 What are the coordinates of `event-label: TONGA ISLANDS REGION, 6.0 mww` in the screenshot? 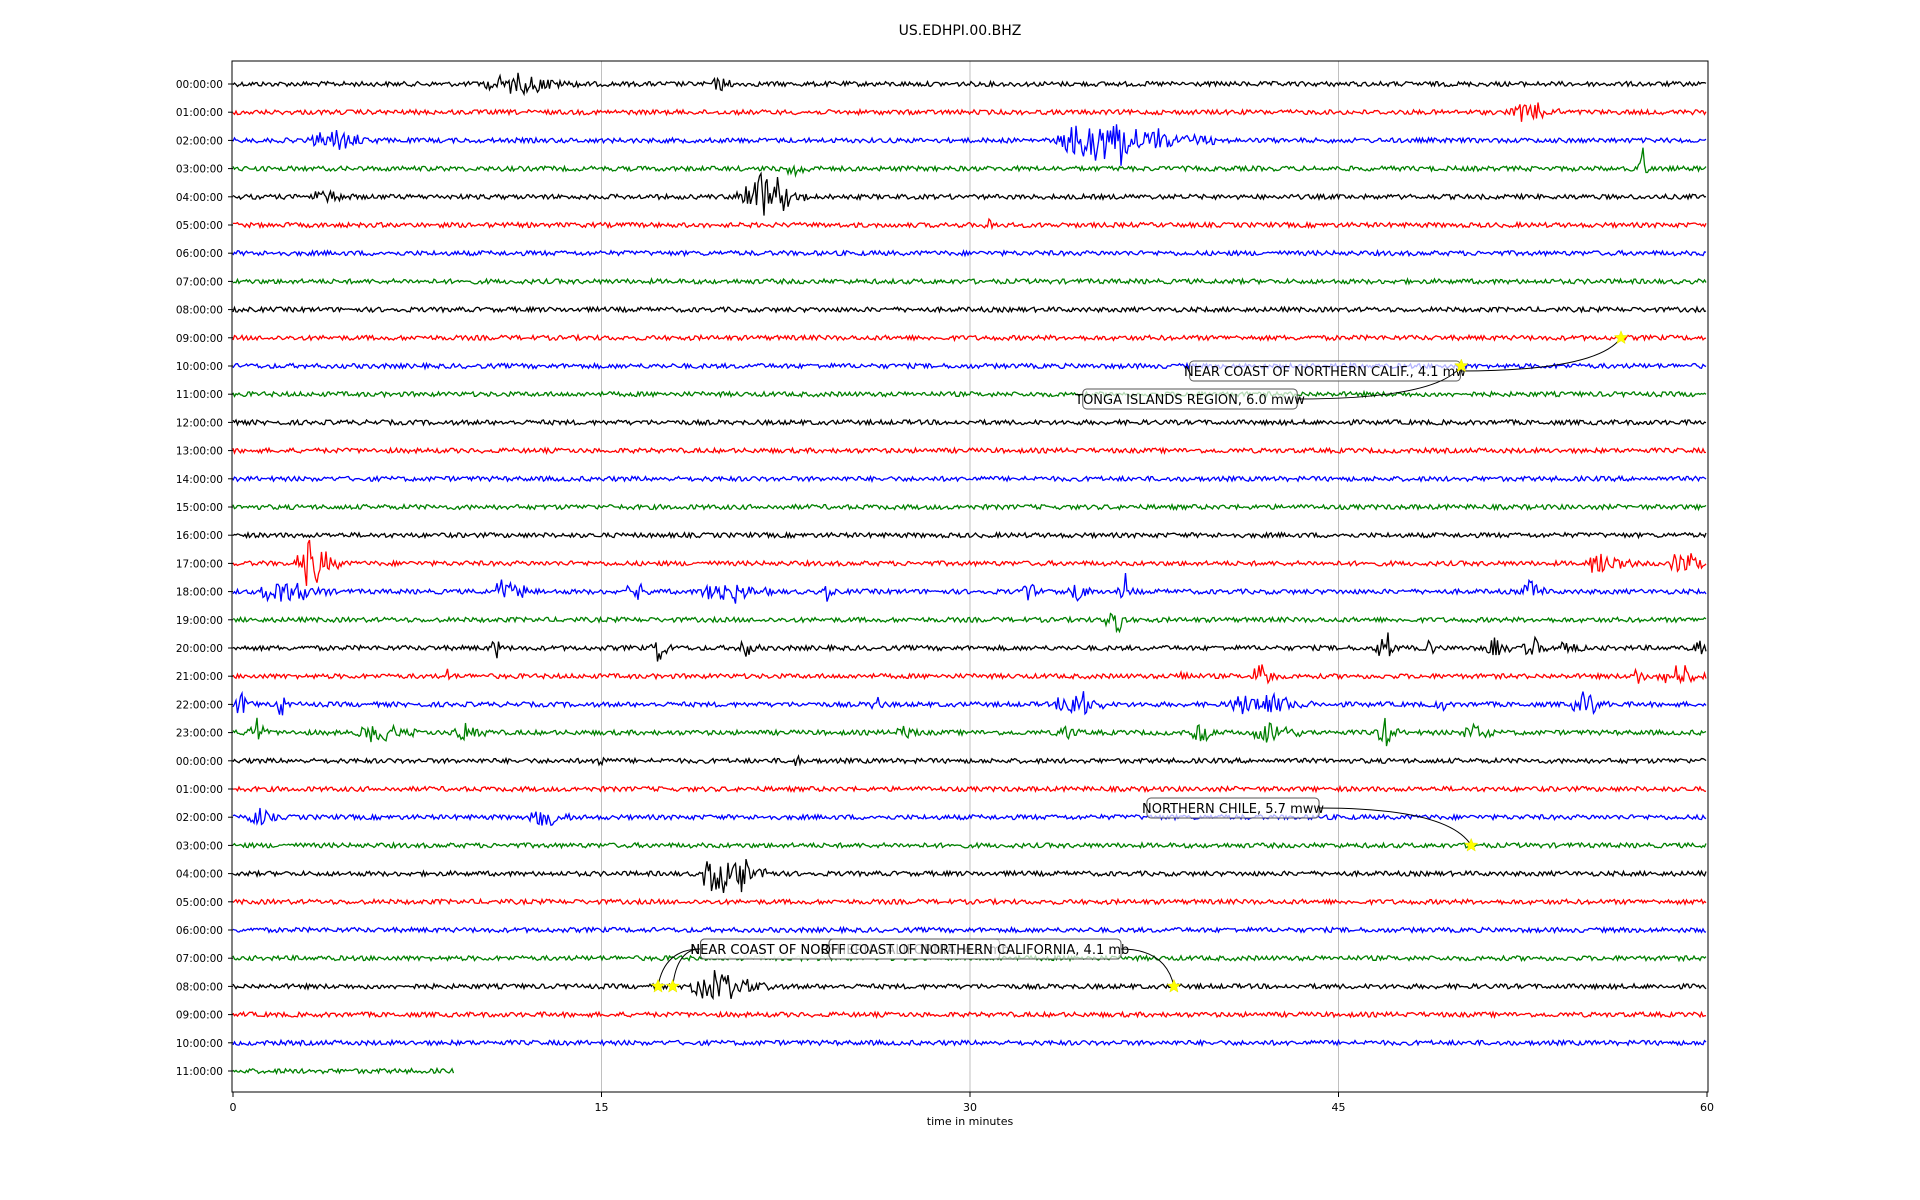 It's located at (1189, 400).